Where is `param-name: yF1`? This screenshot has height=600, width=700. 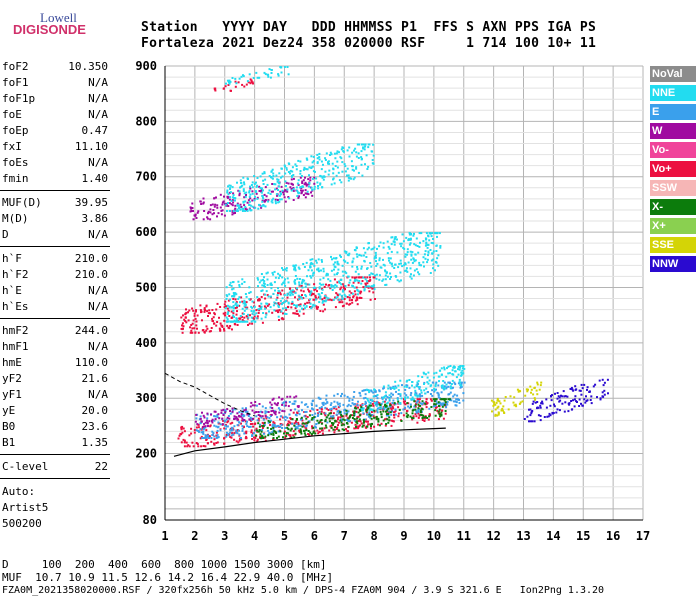
param-name: yF1 is located at coordinates (12, 394).